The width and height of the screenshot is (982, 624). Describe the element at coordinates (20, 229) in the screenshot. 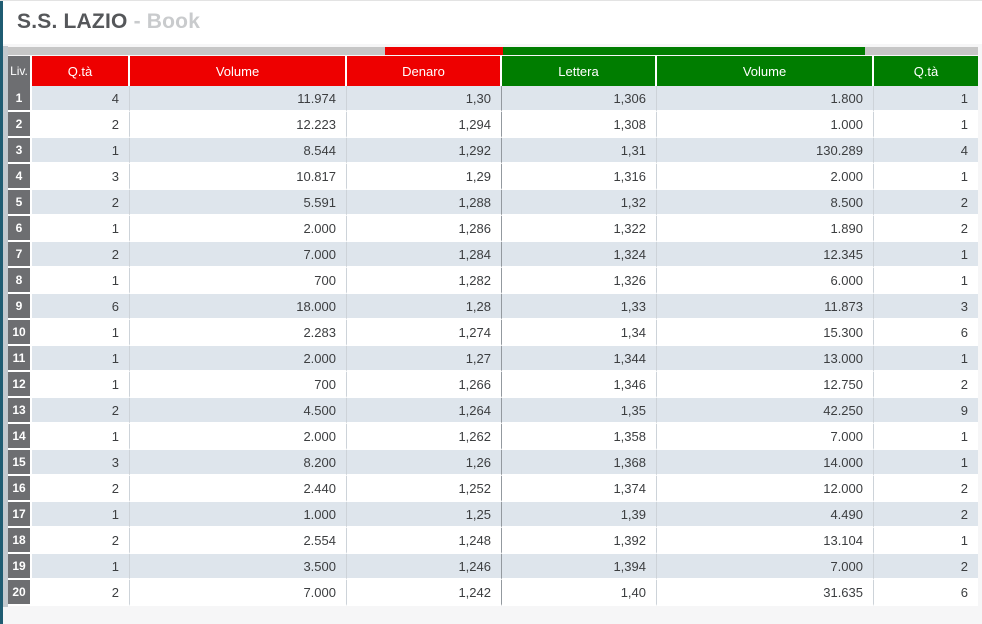

I see `level-cell: 6` at that location.